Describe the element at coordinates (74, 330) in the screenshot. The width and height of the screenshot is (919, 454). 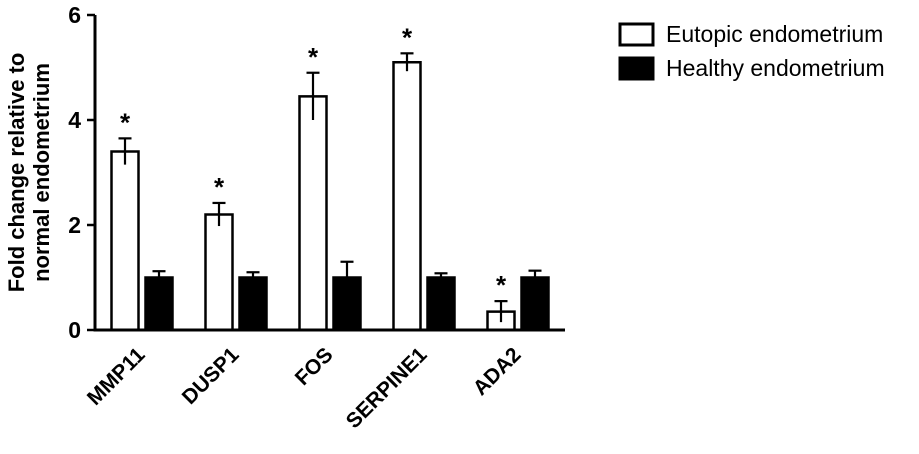
I see `y-tick-label: 0` at that location.